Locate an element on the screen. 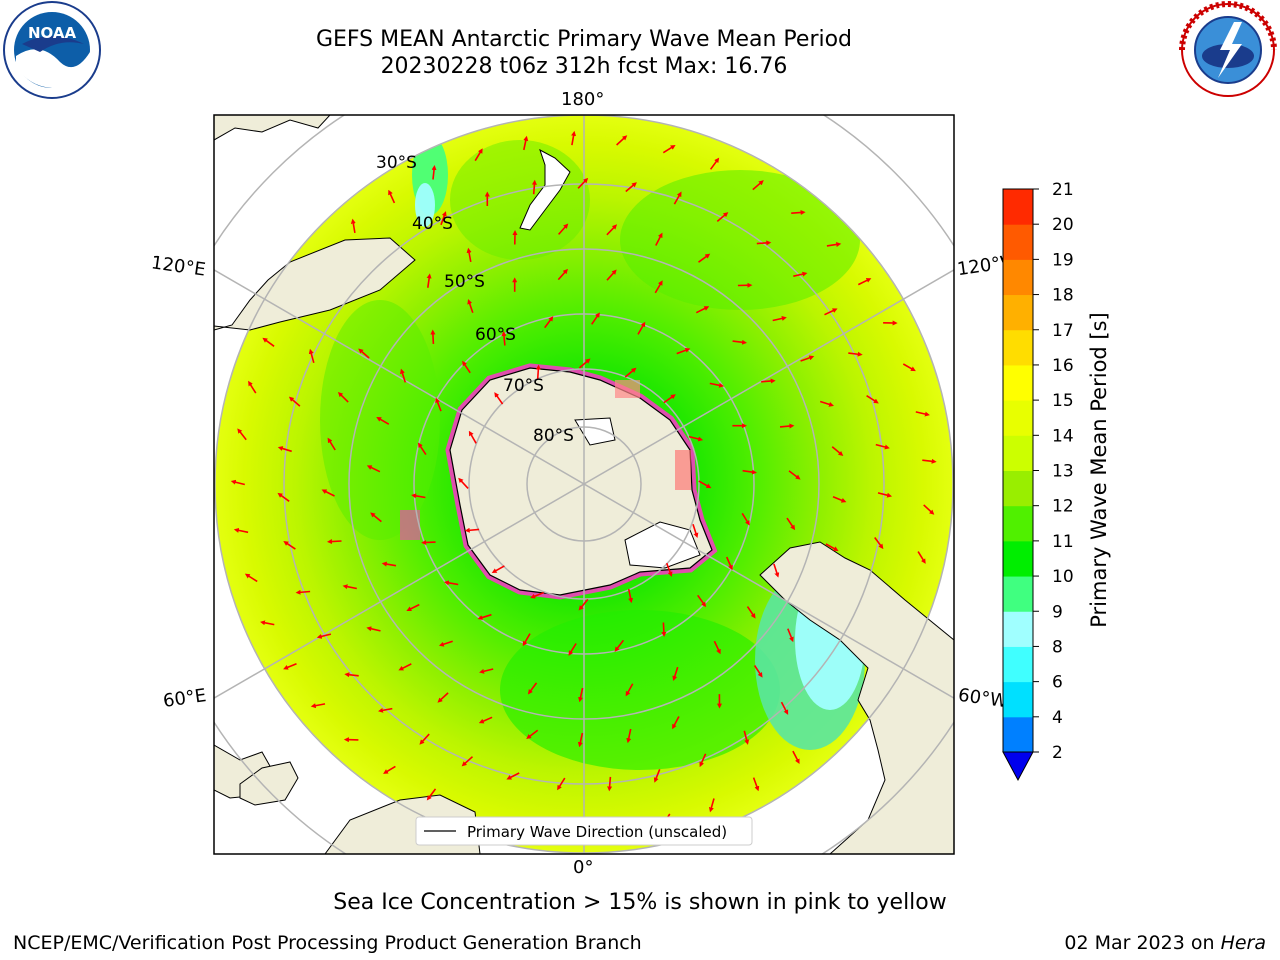 The width and height of the screenshot is (1280, 960). colorbar-tick-label: 8 is located at coordinates (1057, 647).